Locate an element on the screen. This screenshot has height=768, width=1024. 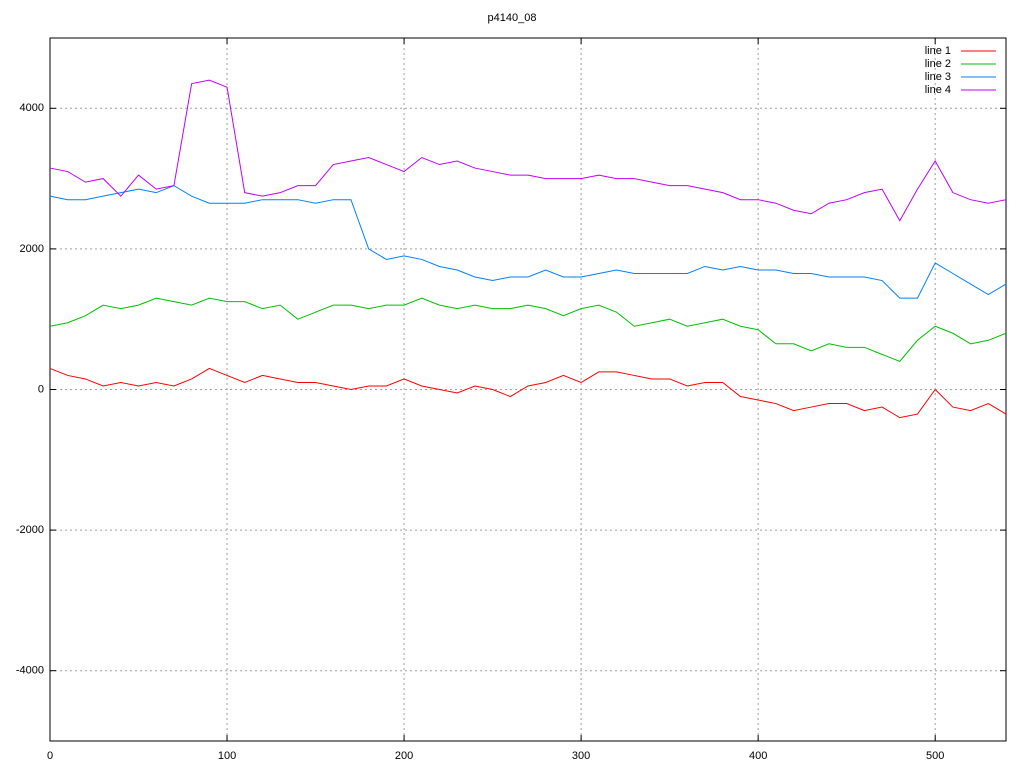
x-tick-label: 200 is located at coordinates (404, 756).